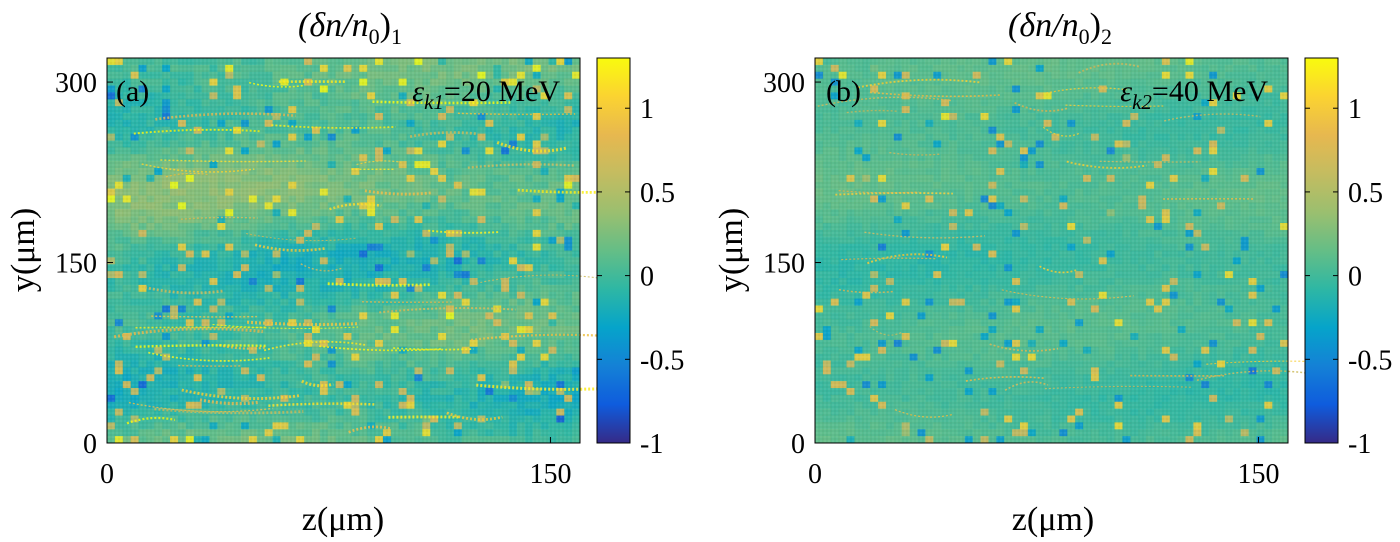 The width and height of the screenshot is (1400, 542). What do you see at coordinates (647, 277) in the screenshot?
I see `colorbar-tick-label: 0` at bounding box center [647, 277].